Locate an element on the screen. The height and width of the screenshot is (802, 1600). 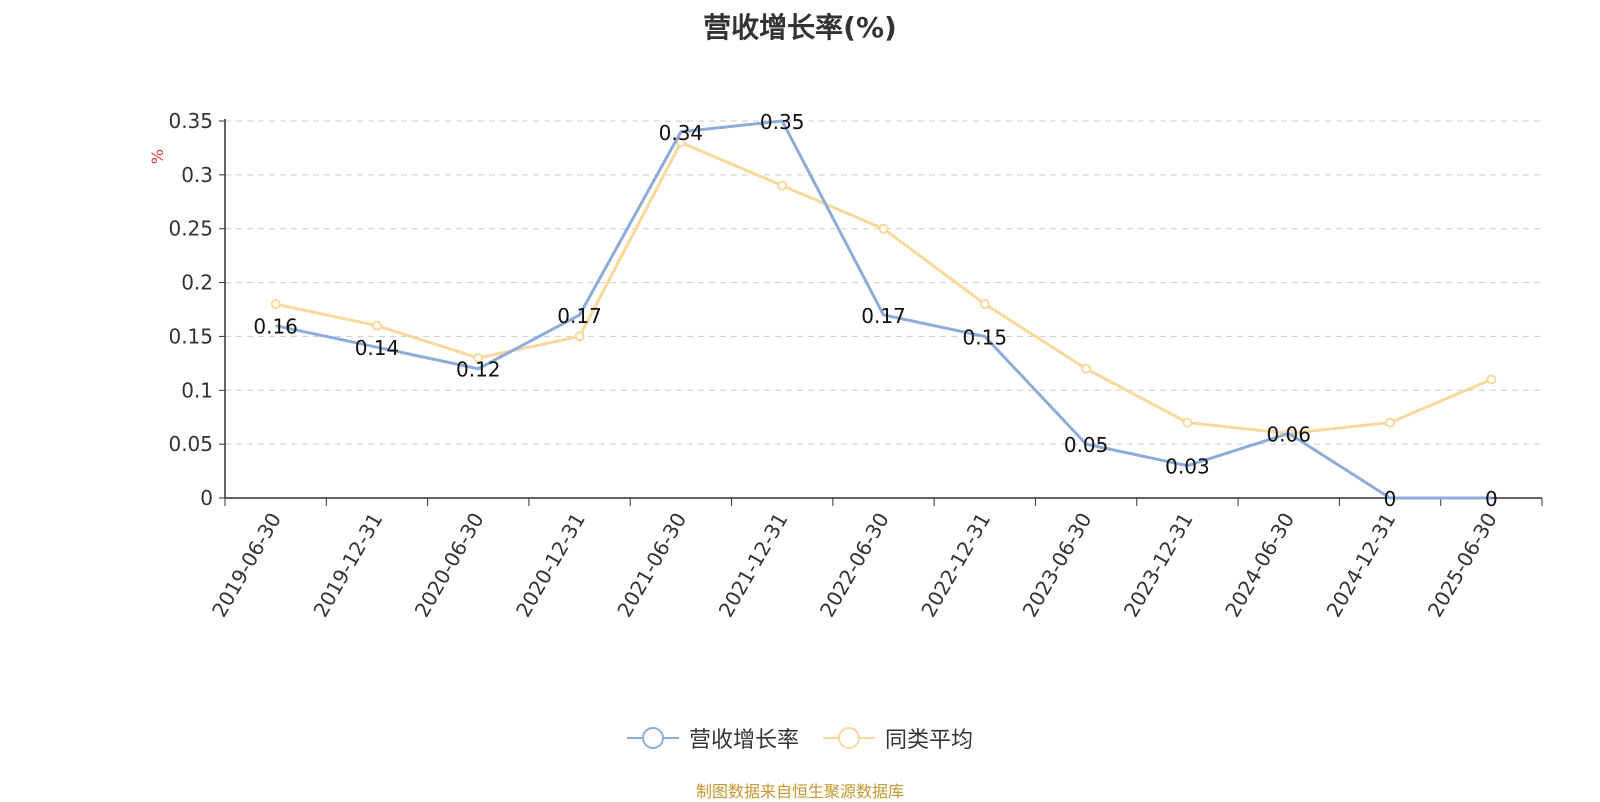
legend-item-series-2: 同类平均 is located at coordinates (898, 738).